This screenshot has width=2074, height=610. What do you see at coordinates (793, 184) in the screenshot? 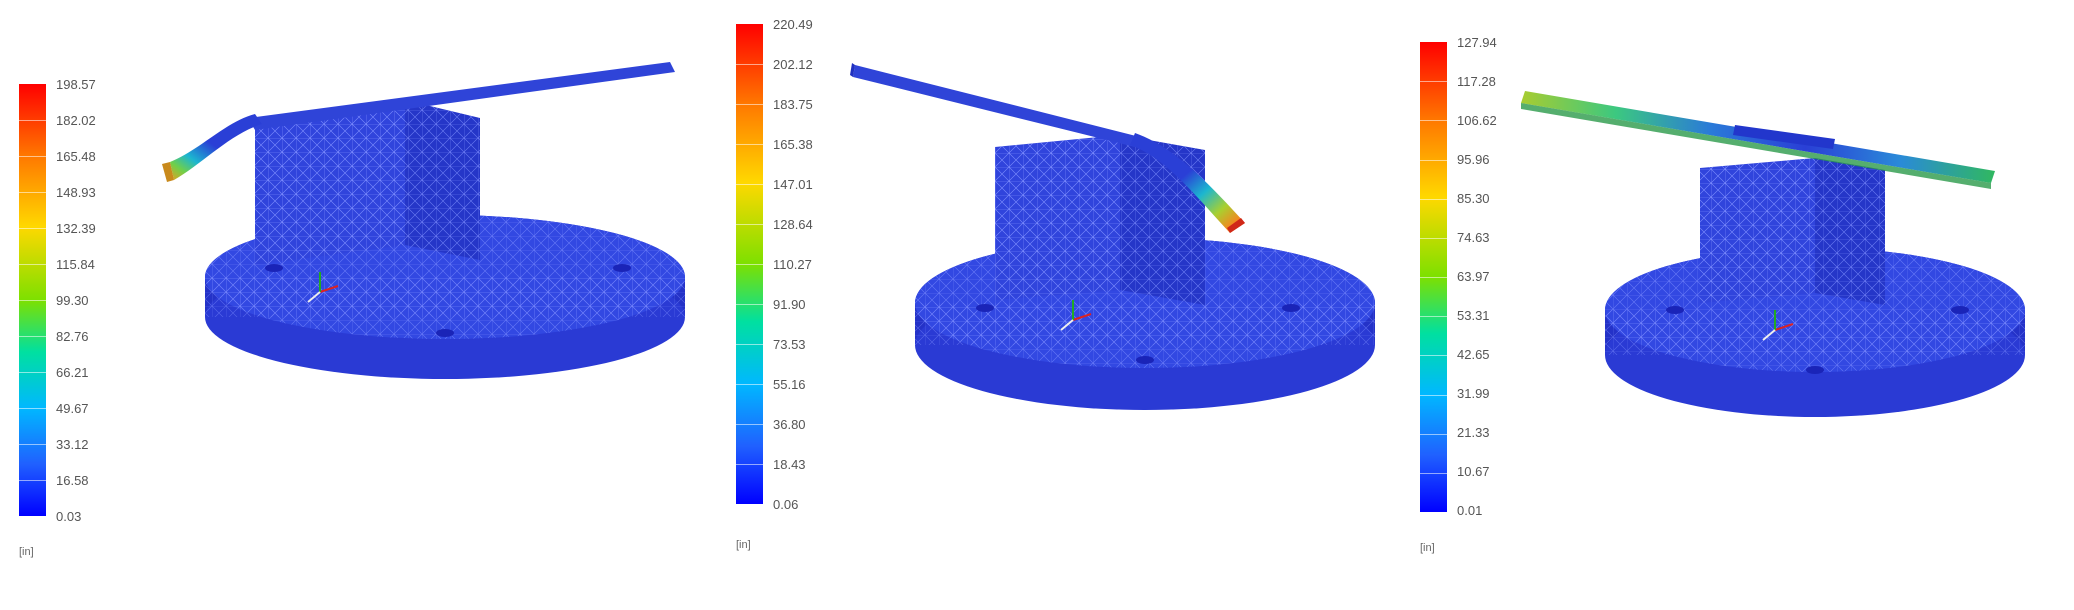
I see `legend-label: 147.01` at bounding box center [793, 184].